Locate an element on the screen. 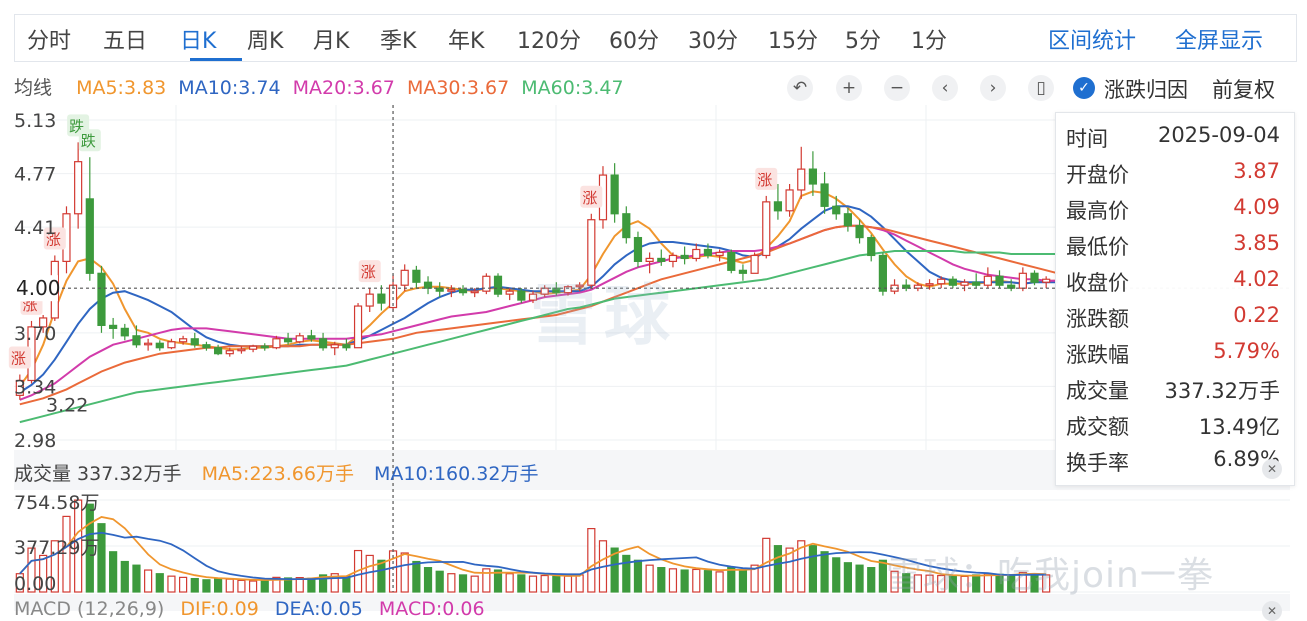 This screenshot has width=1307, height=621. event-badge-label: 涨 is located at coordinates (18, 359).